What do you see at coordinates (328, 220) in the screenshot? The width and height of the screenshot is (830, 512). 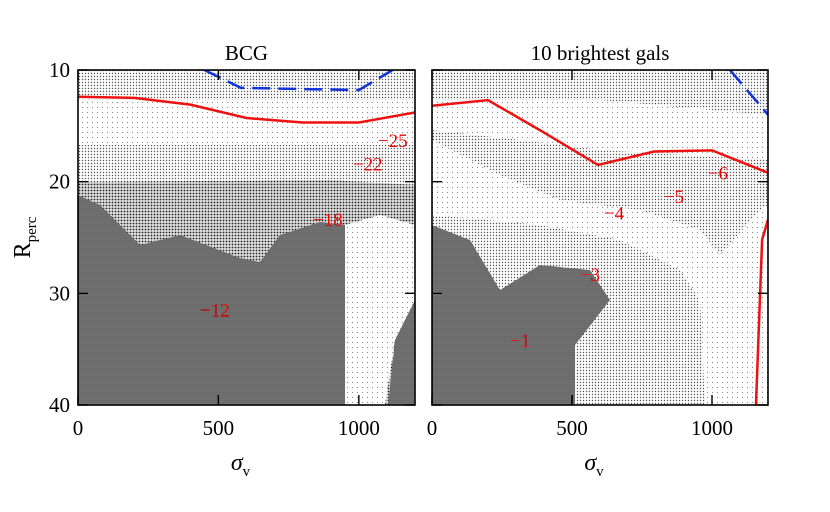 I see `contour-label: −18` at bounding box center [328, 220].